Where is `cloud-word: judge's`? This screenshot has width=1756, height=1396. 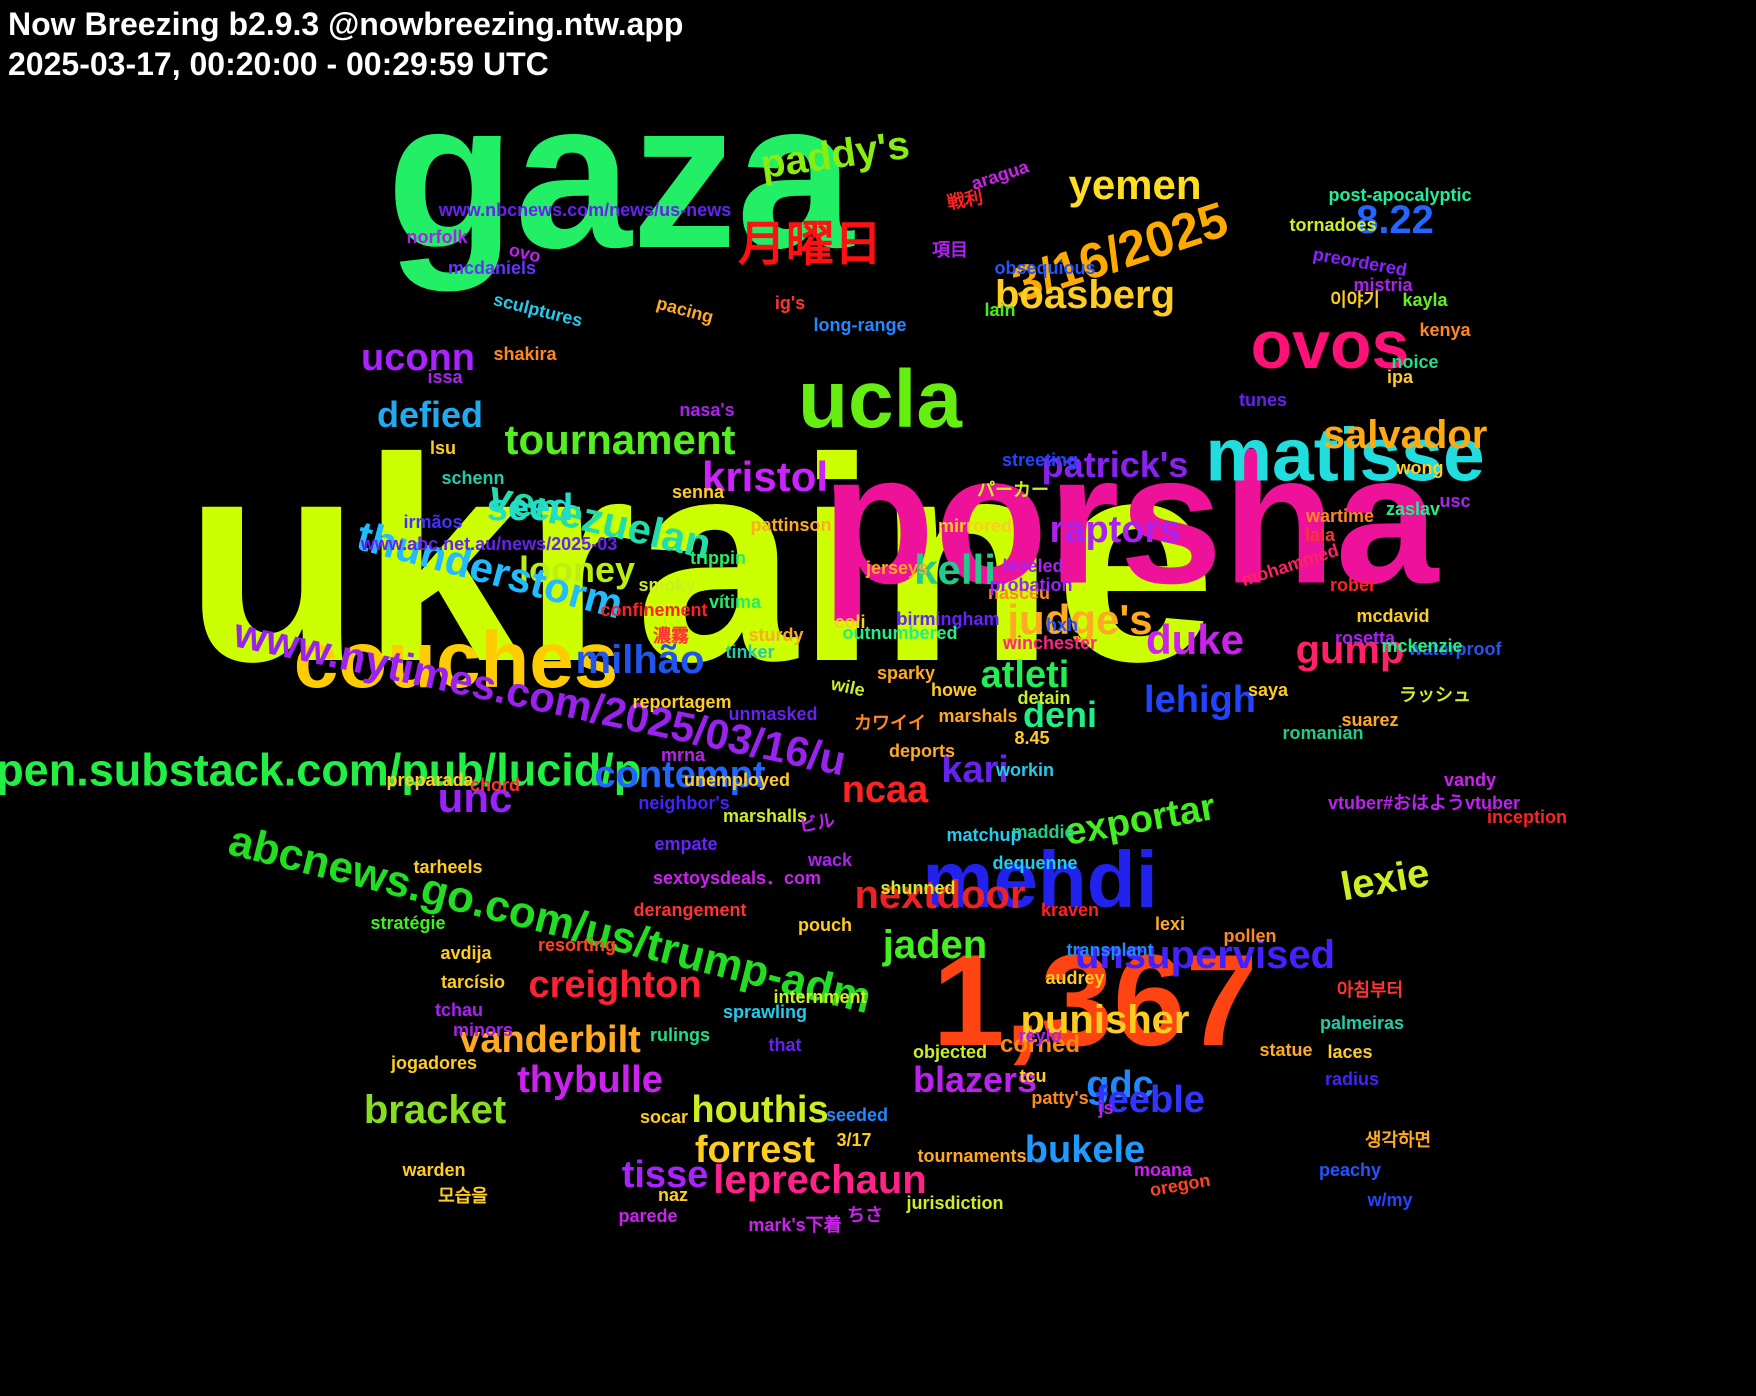 cloud-word: judge's is located at coordinates (1080, 619).